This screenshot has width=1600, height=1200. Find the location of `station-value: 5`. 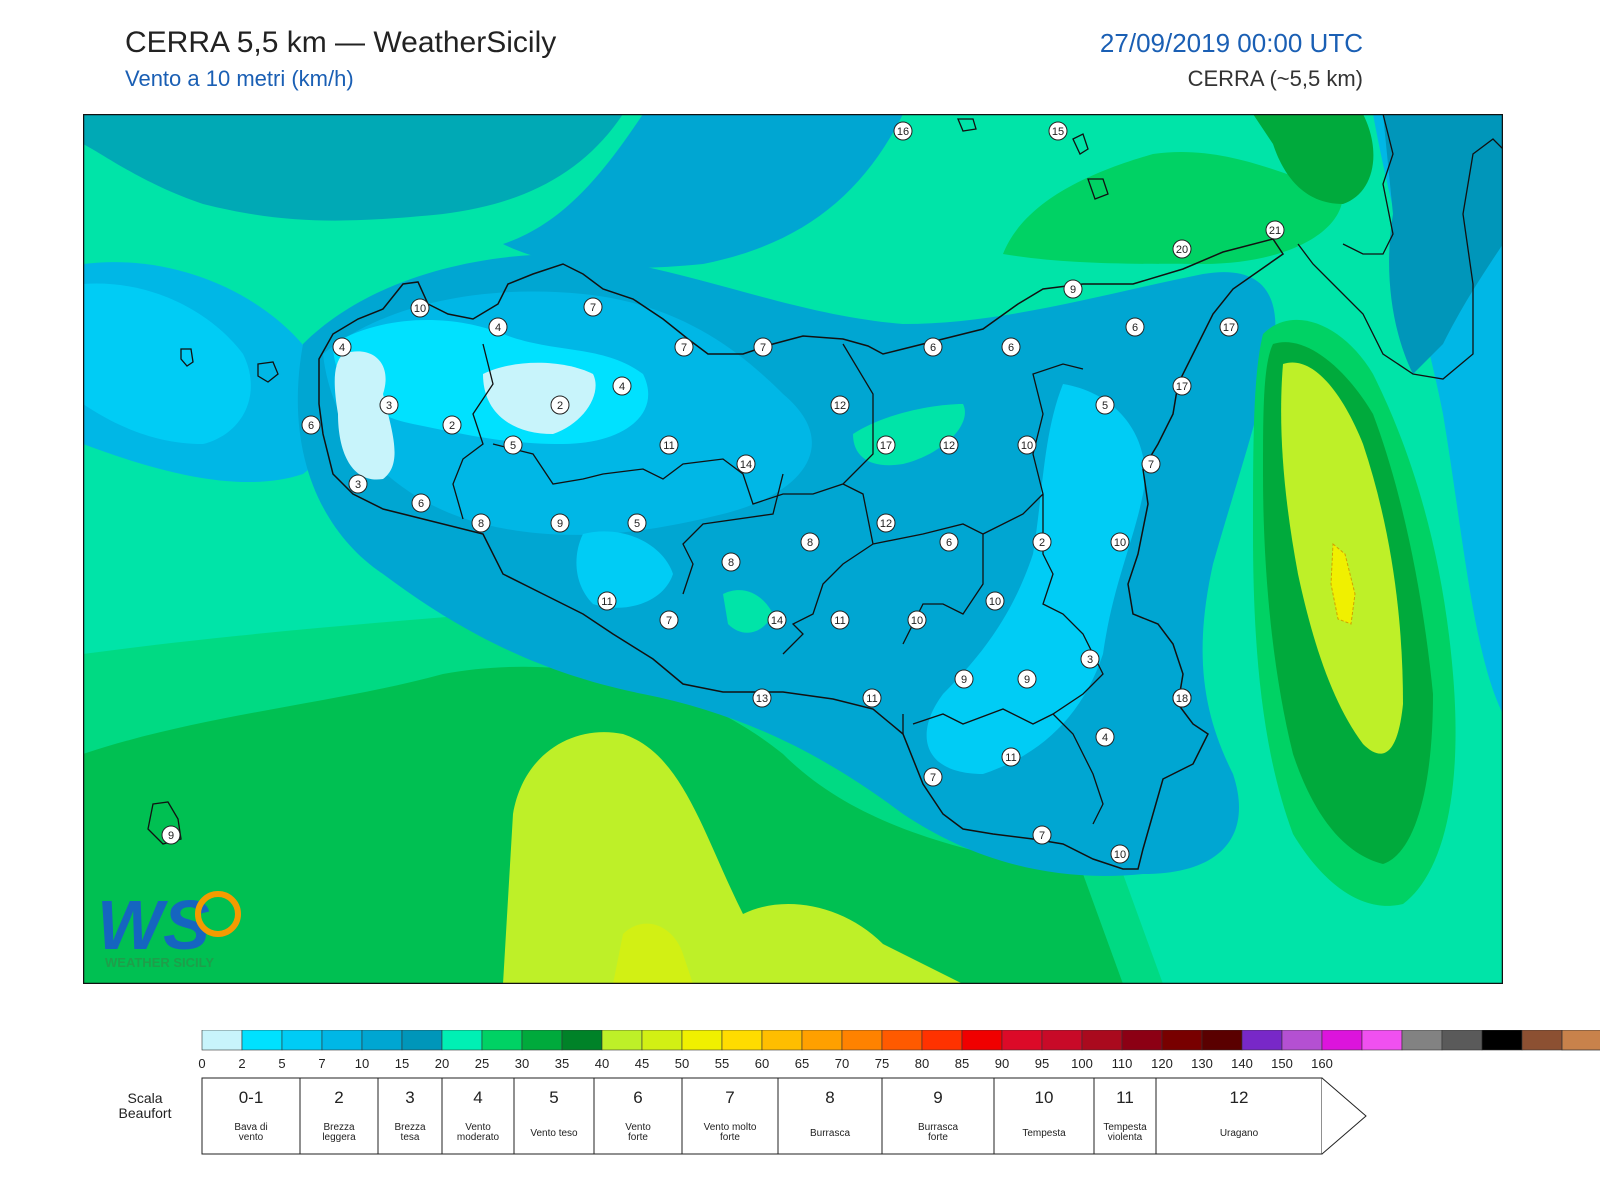

station-value: 5 is located at coordinates (513, 446).